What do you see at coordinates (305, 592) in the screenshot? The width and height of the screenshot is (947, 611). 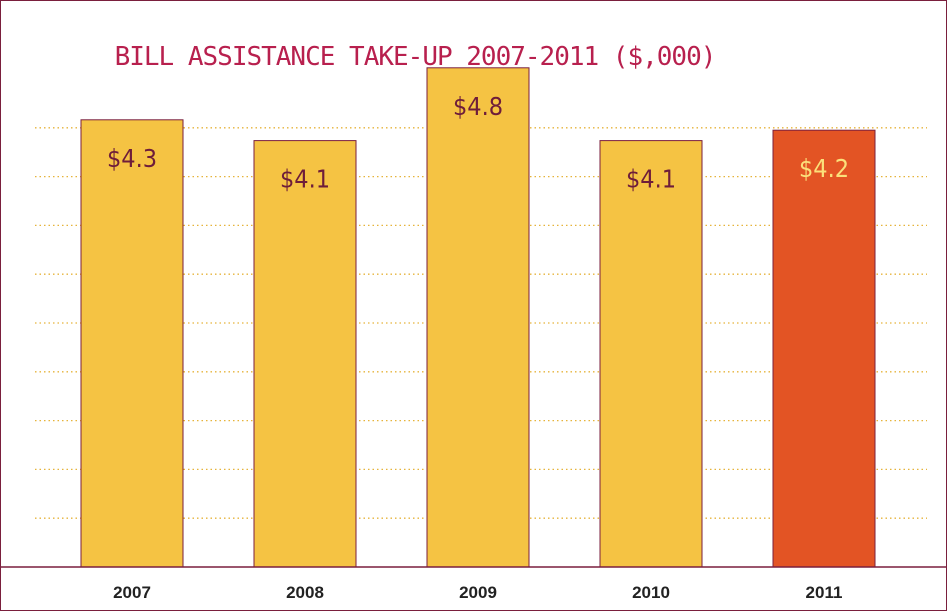 I see `x-tick-2008: 2008` at bounding box center [305, 592].